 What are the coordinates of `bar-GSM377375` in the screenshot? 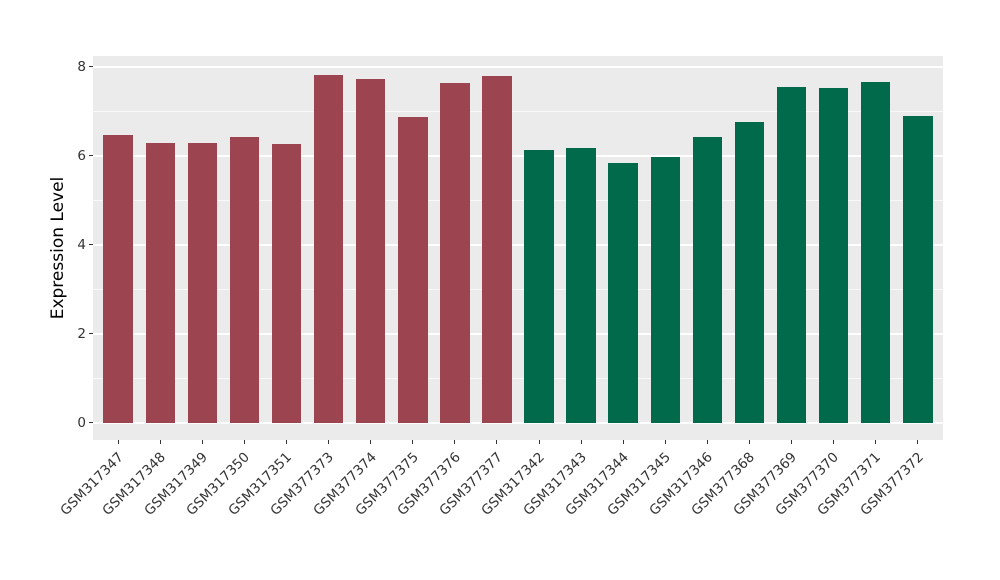 It's located at (413, 270).